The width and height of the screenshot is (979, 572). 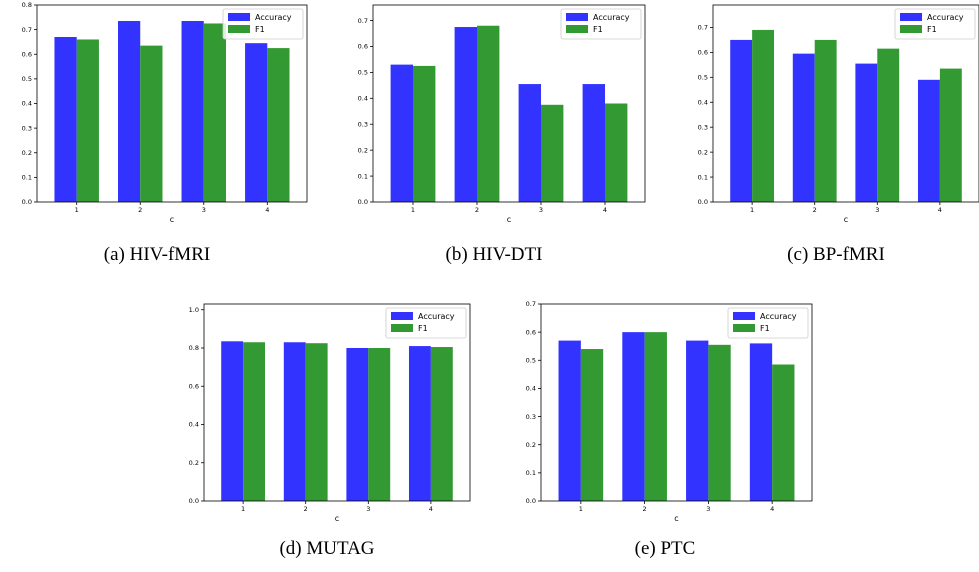 I want to click on chart-panel-e: 0.0 0.1 0.2 0.3 0.4 0.5 0.6 0.7 1 2 3 4 c Accuracy F1, so click(x=669, y=411).